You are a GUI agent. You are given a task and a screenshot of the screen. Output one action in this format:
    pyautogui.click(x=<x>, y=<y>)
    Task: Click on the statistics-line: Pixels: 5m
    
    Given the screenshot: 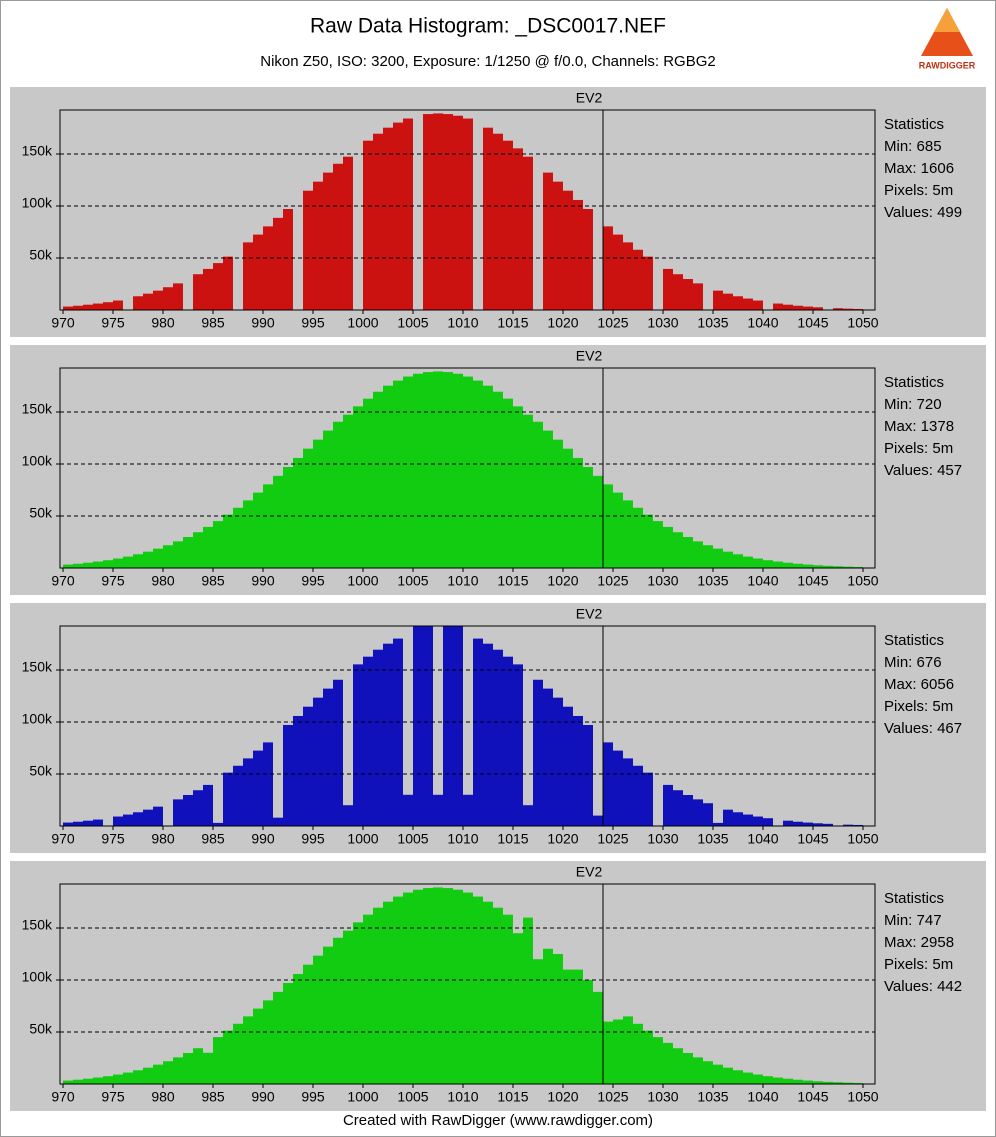 What is the action you would take?
    pyautogui.click(x=918, y=190)
    